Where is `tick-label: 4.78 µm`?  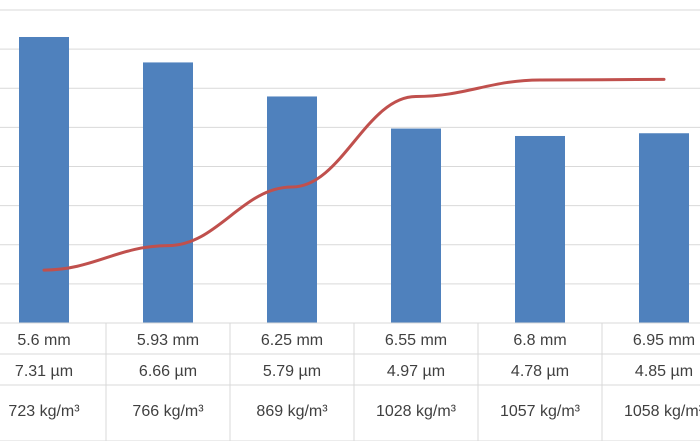 tick-label: 4.78 µm is located at coordinates (540, 371).